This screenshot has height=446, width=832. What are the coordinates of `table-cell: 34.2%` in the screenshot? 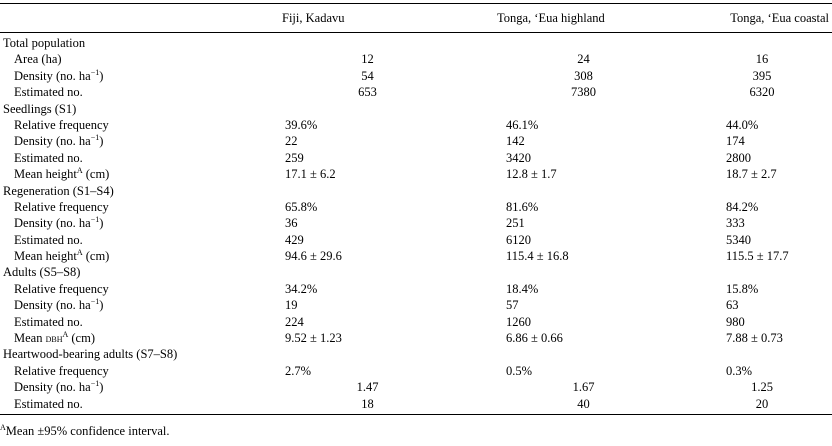 It's located at (301, 288).